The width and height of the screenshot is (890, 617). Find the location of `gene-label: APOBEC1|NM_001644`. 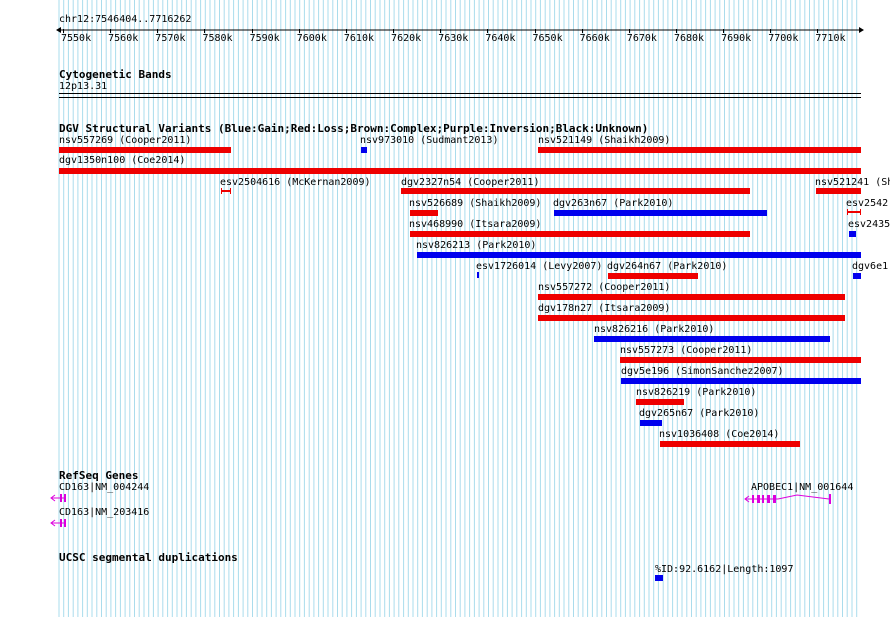

gene-label: APOBEC1|NM_001644 is located at coordinates (802, 487).